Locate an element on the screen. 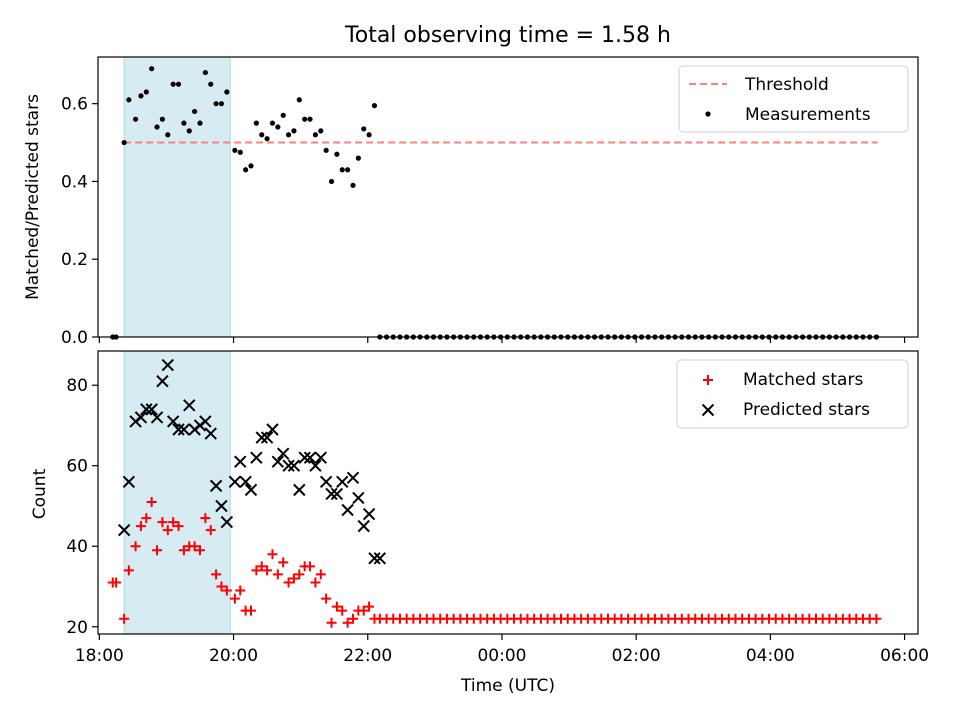  measurements-legend-label: Measurements is located at coordinates (808, 115).